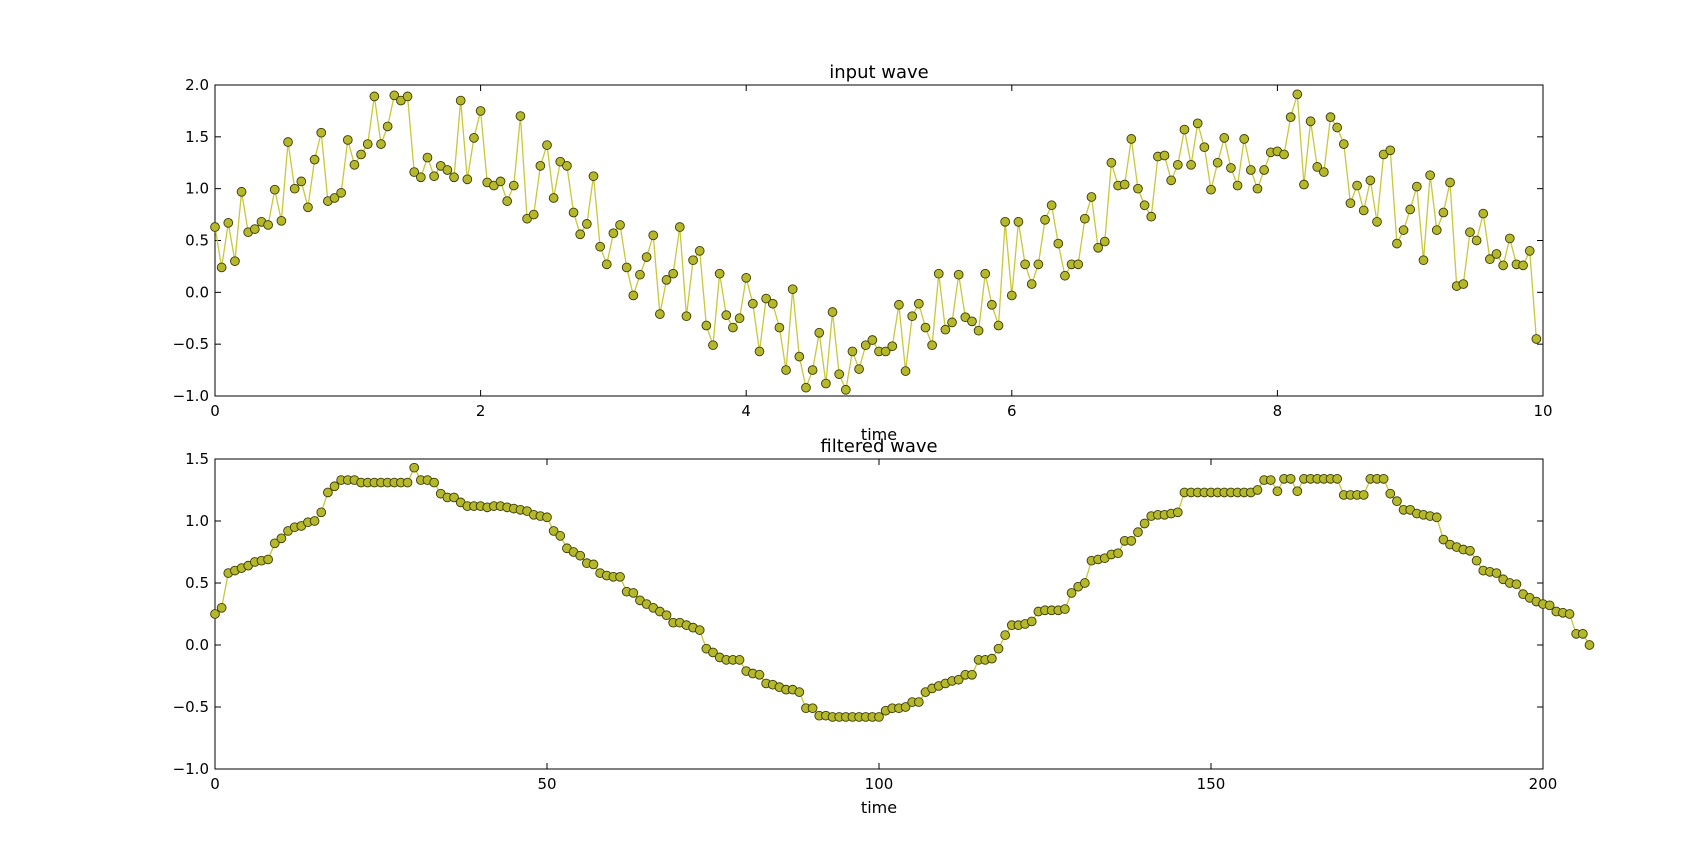 The image size is (1707, 856). What do you see at coordinates (215, 784) in the screenshot?
I see `x-tick-label: 0` at bounding box center [215, 784].